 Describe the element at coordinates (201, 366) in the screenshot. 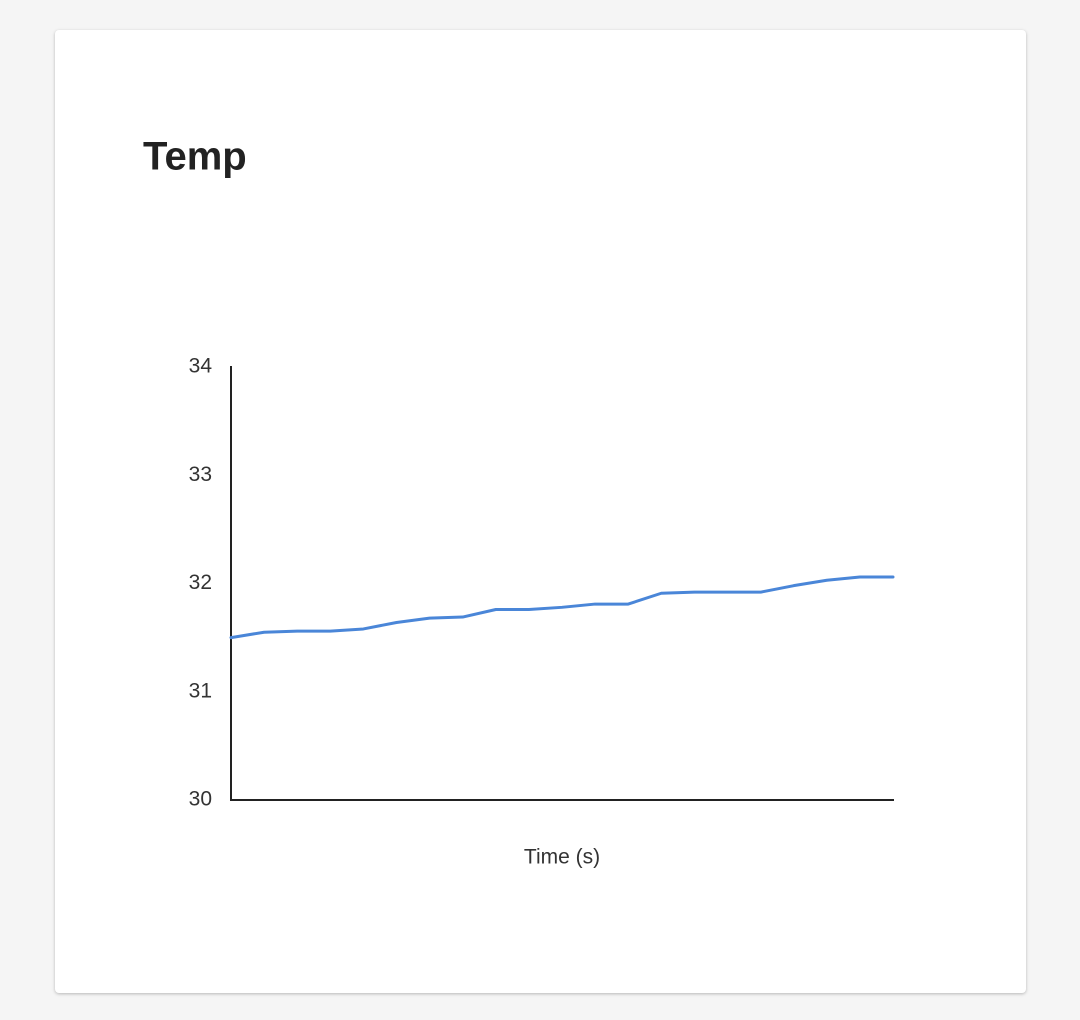

I see `y-tick-label: 34` at that location.